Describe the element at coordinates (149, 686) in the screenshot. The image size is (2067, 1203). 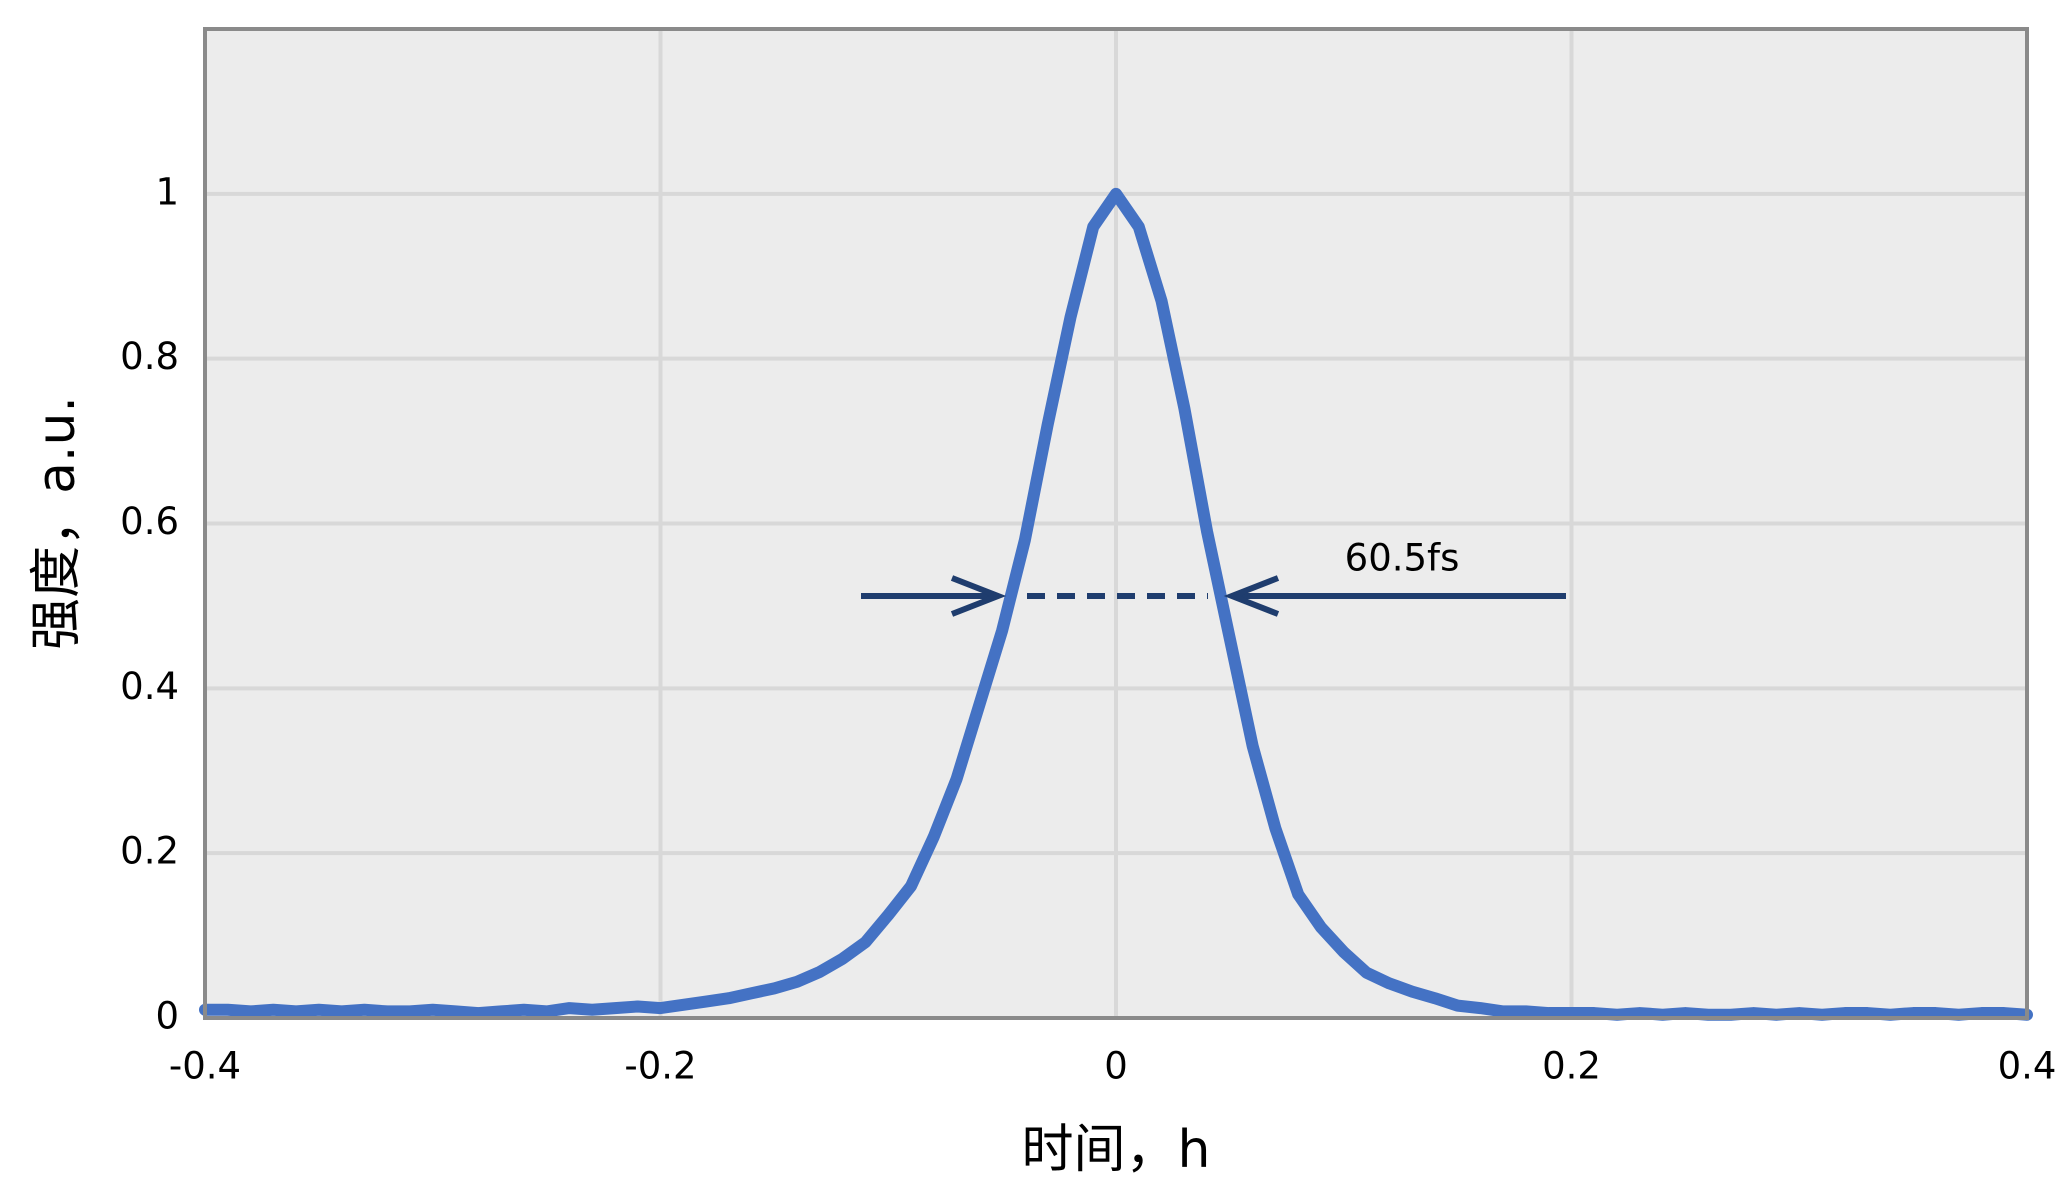
I see `y-tick-label: 0.4` at that location.